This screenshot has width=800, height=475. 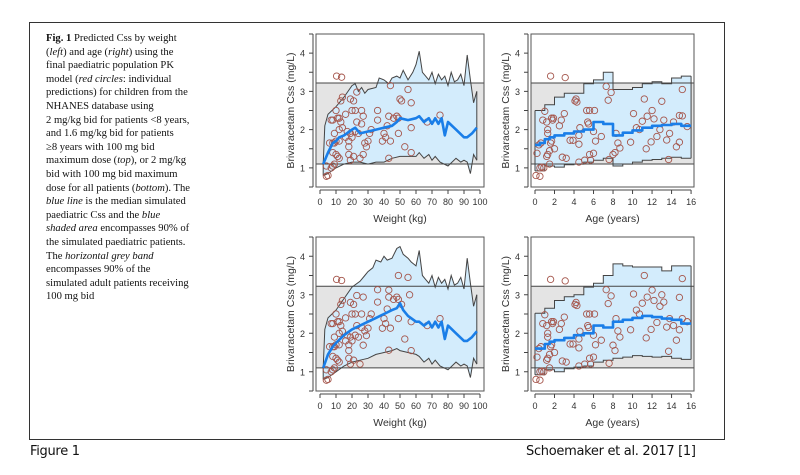 I want to click on band-upper-line, so click(x=400, y=306).